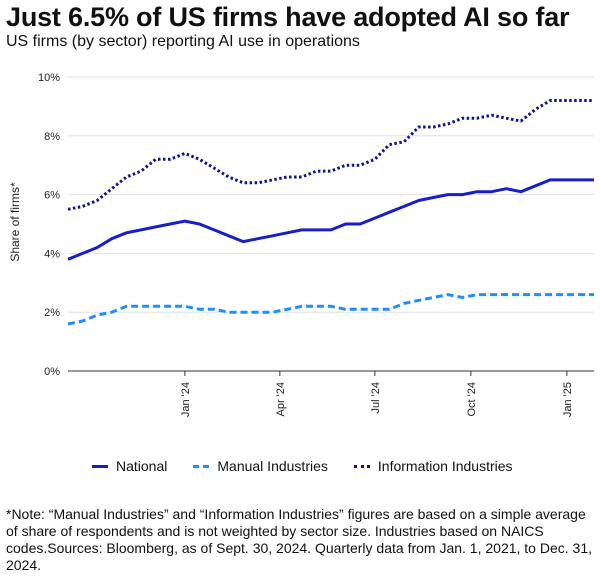  What do you see at coordinates (15, 222) in the screenshot?
I see `y-axis-title: Share of firms*` at bounding box center [15, 222].